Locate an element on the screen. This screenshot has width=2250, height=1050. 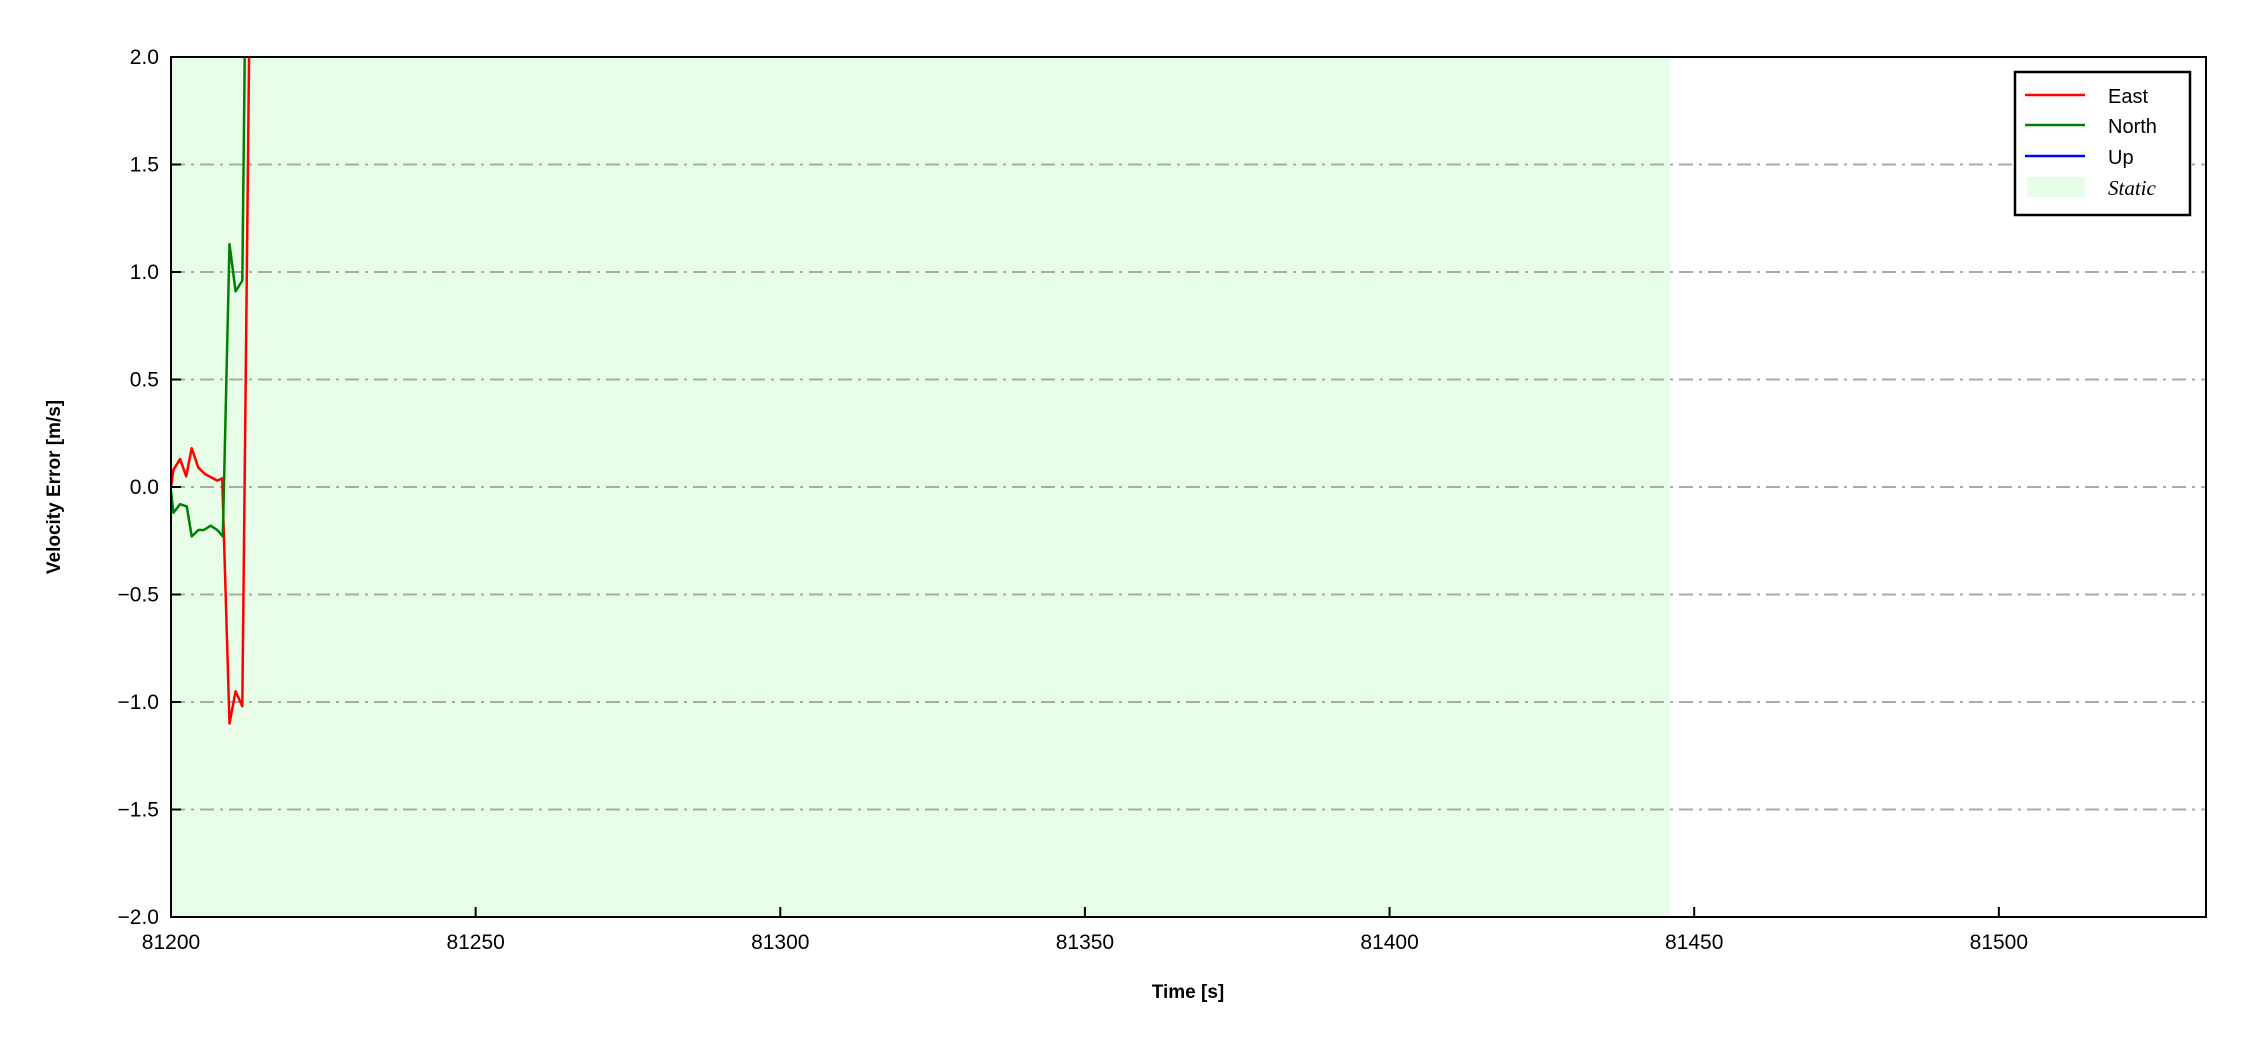
legend-label-static: Static is located at coordinates (2132, 188).